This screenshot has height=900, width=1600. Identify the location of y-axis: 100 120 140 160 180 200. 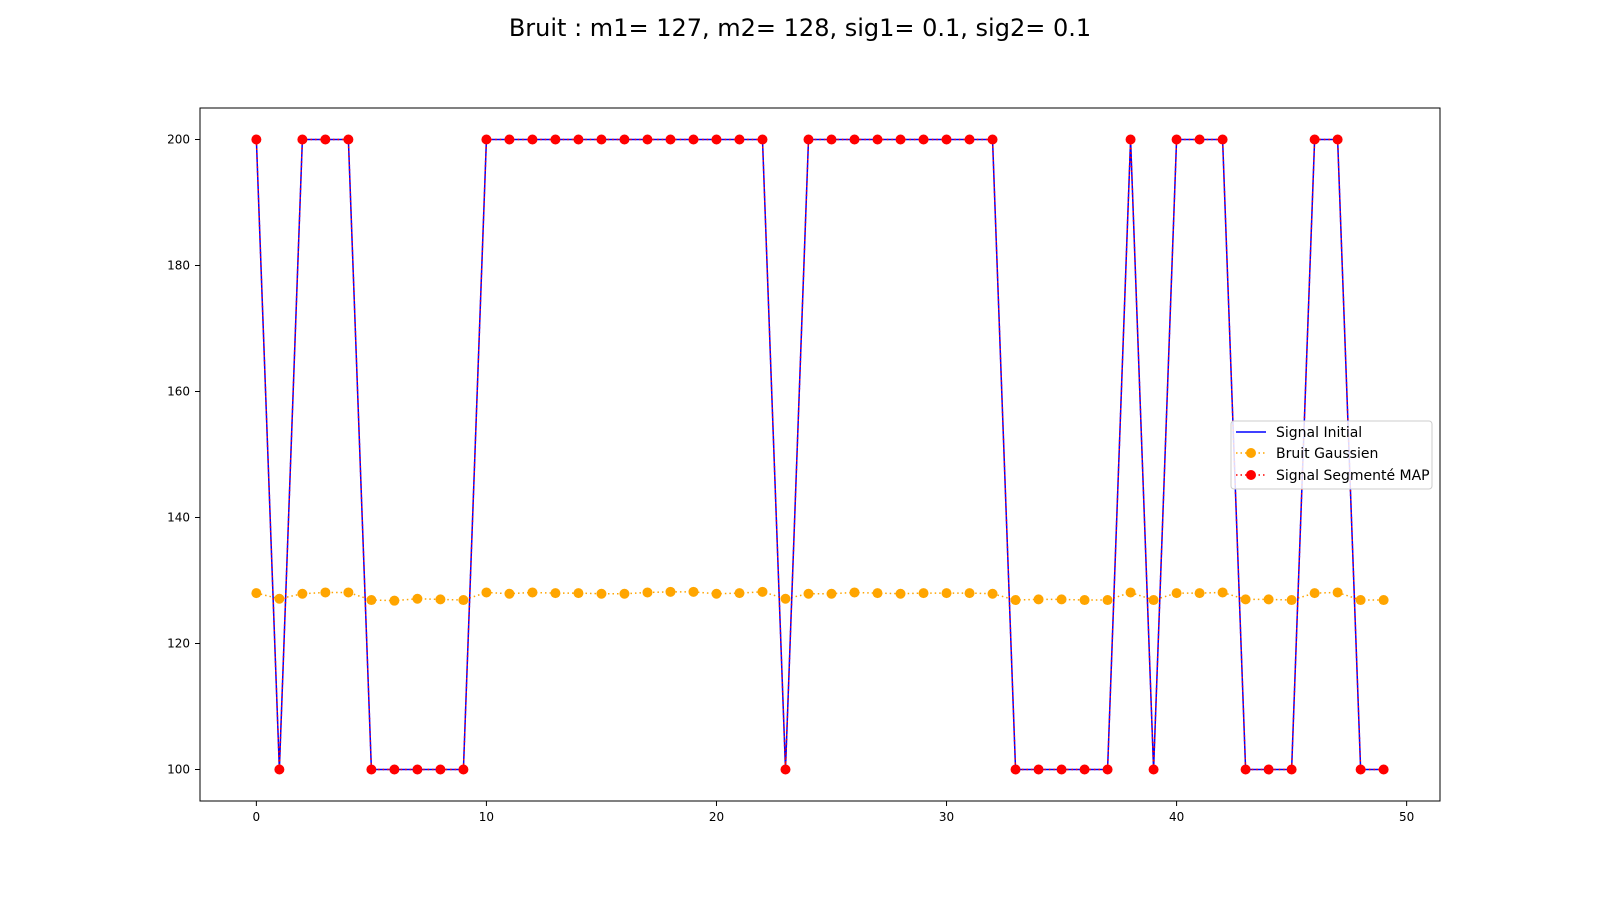
(183, 455).